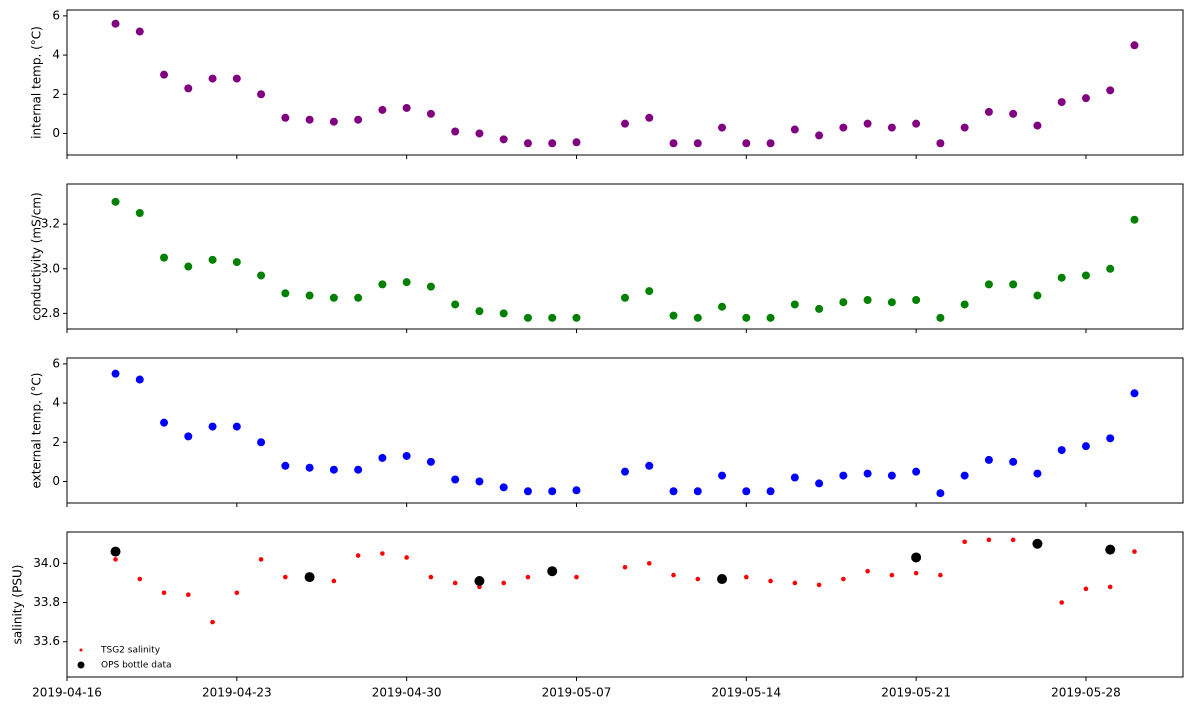 This screenshot has height=704, width=1184. I want to click on x-tick-label: 2019-05-14, so click(746, 693).